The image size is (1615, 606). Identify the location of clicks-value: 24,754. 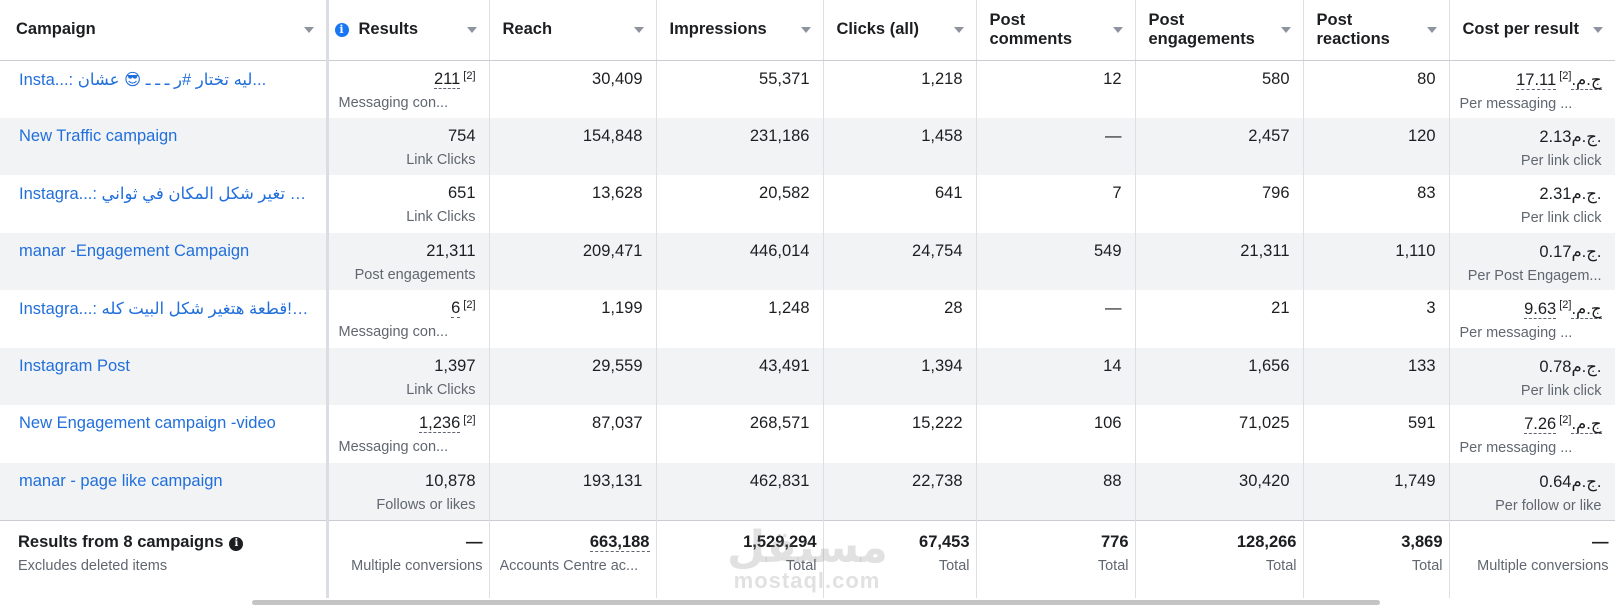
(937, 250).